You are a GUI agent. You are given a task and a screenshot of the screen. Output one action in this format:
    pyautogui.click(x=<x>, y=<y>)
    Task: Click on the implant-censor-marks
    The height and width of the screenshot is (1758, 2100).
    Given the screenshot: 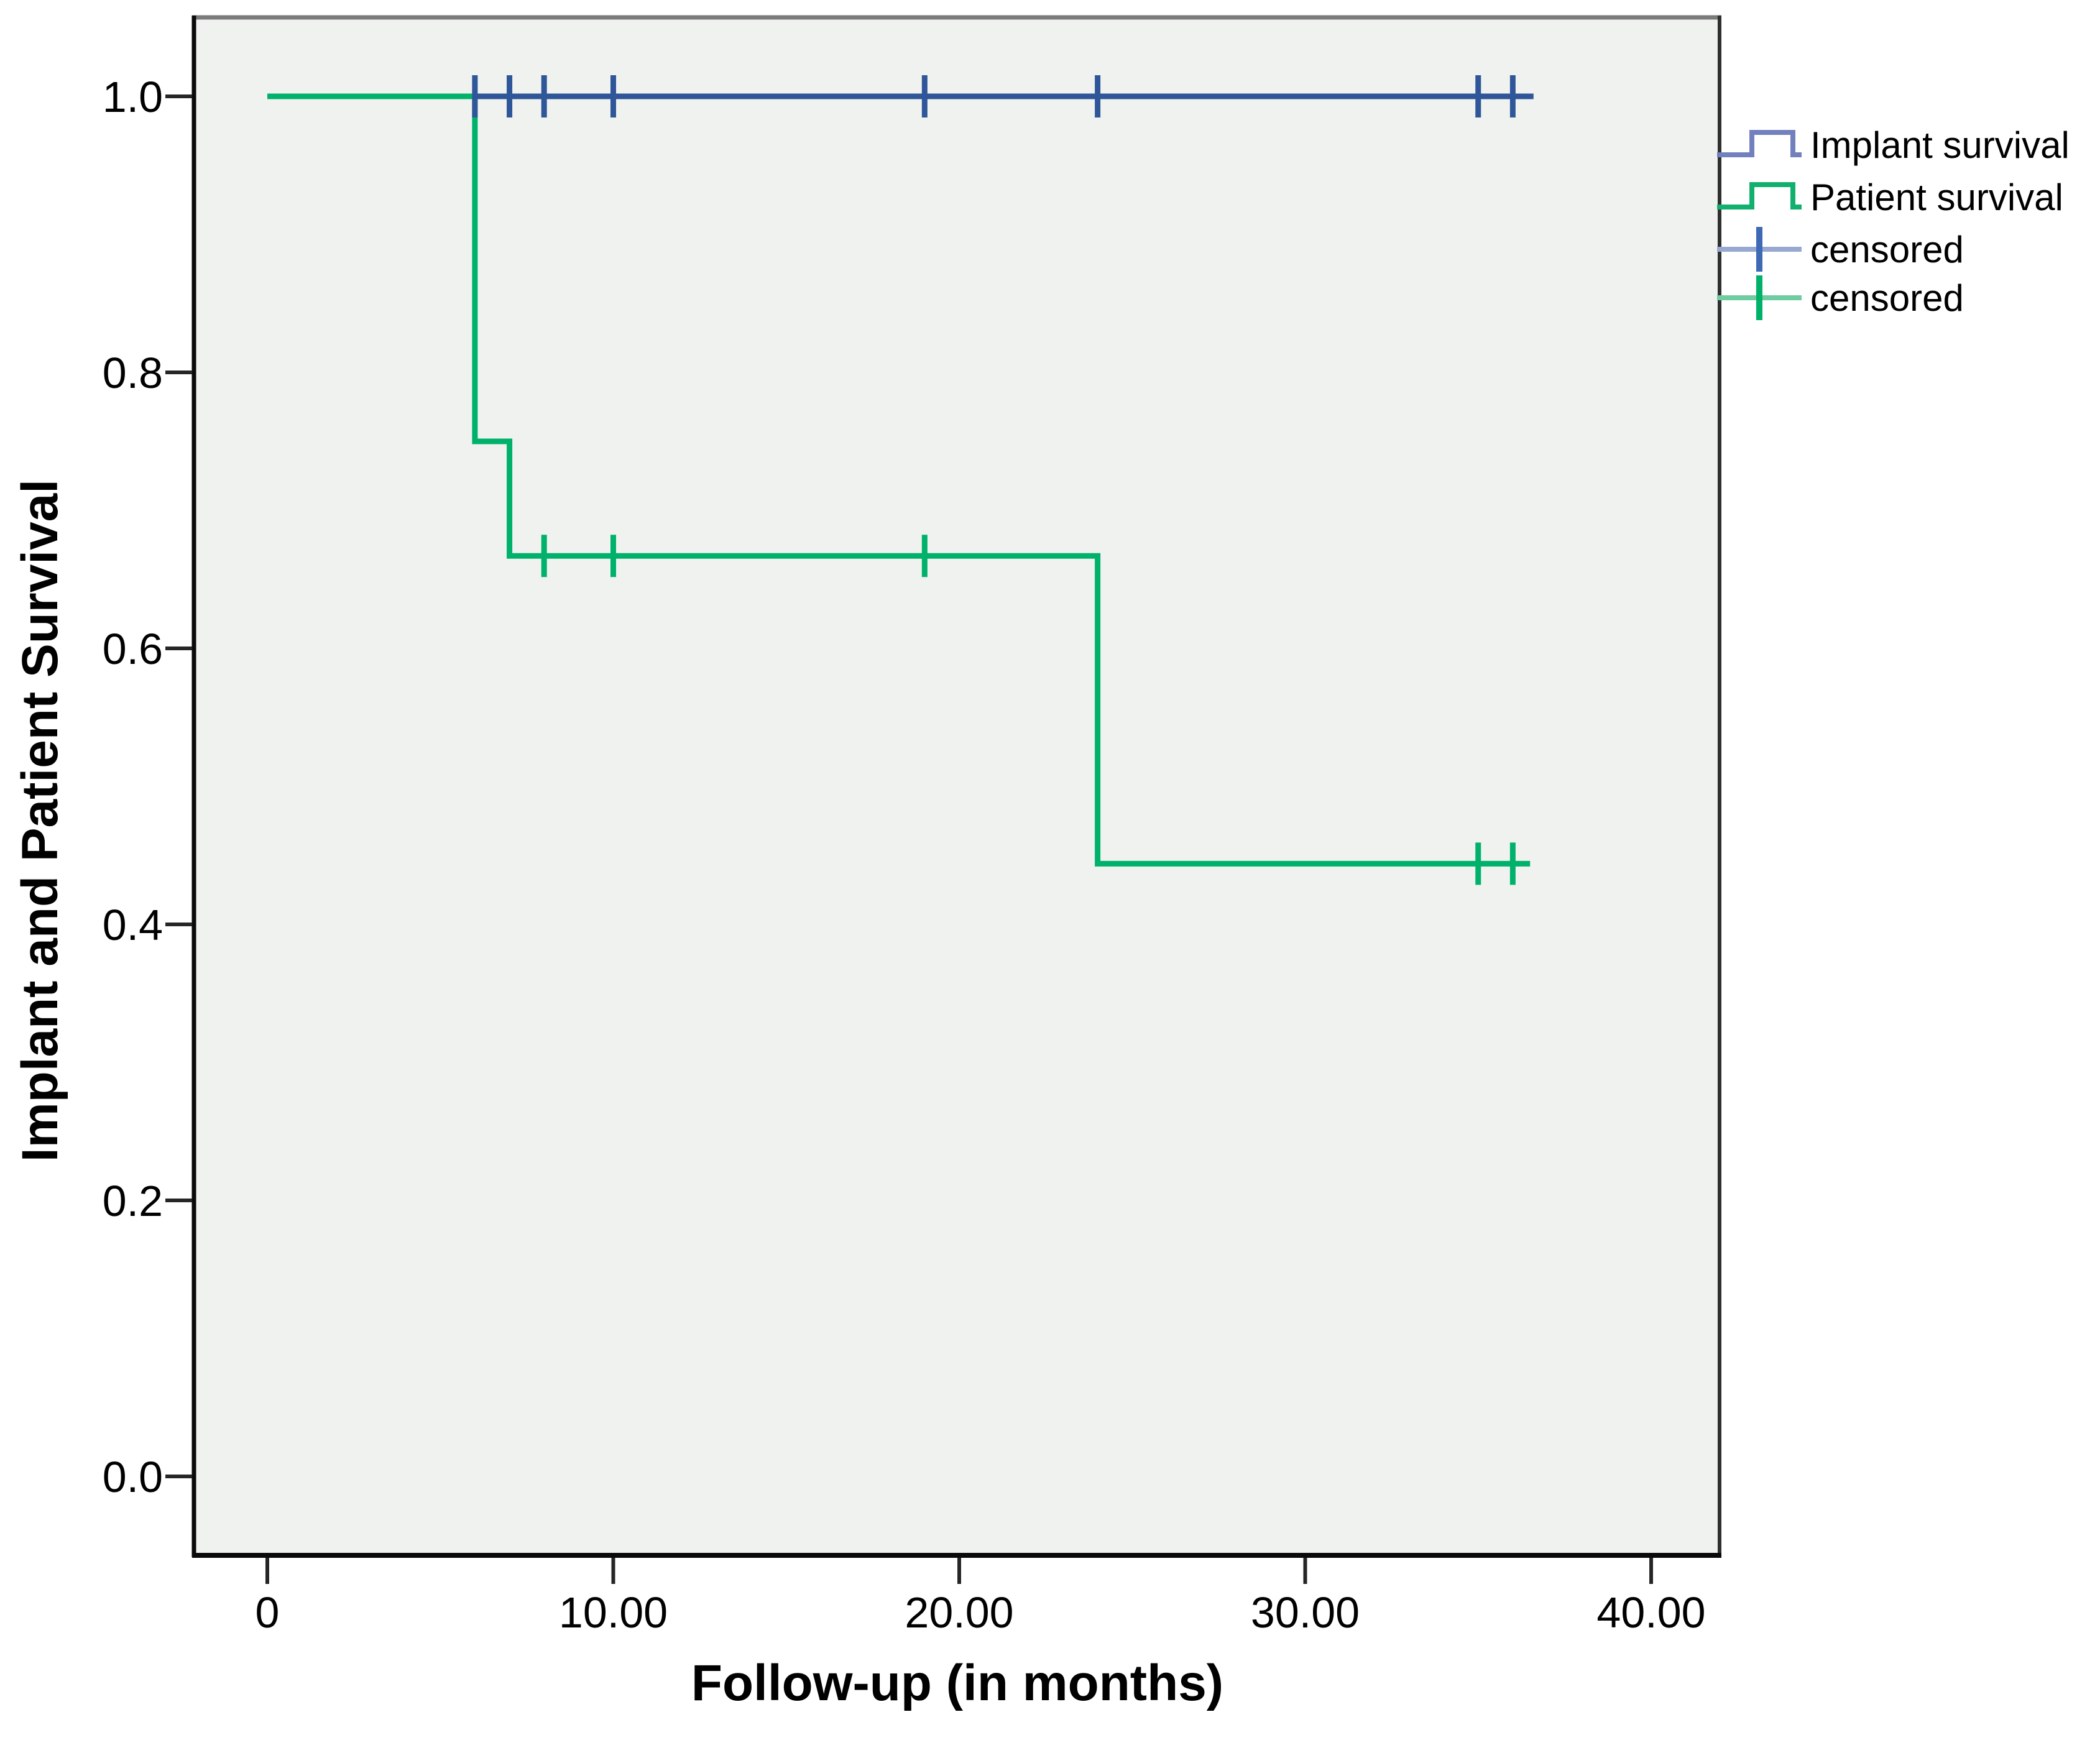 What is the action you would take?
    pyautogui.click(x=994, y=96)
    